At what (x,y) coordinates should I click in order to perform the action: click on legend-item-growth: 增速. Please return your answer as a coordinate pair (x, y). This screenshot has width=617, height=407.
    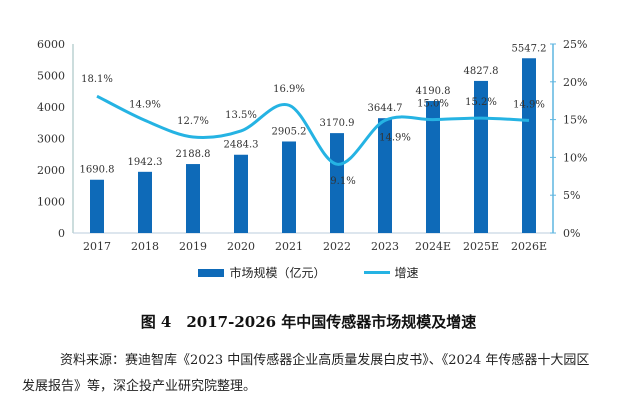
    Looking at the image, I should click on (391, 272).